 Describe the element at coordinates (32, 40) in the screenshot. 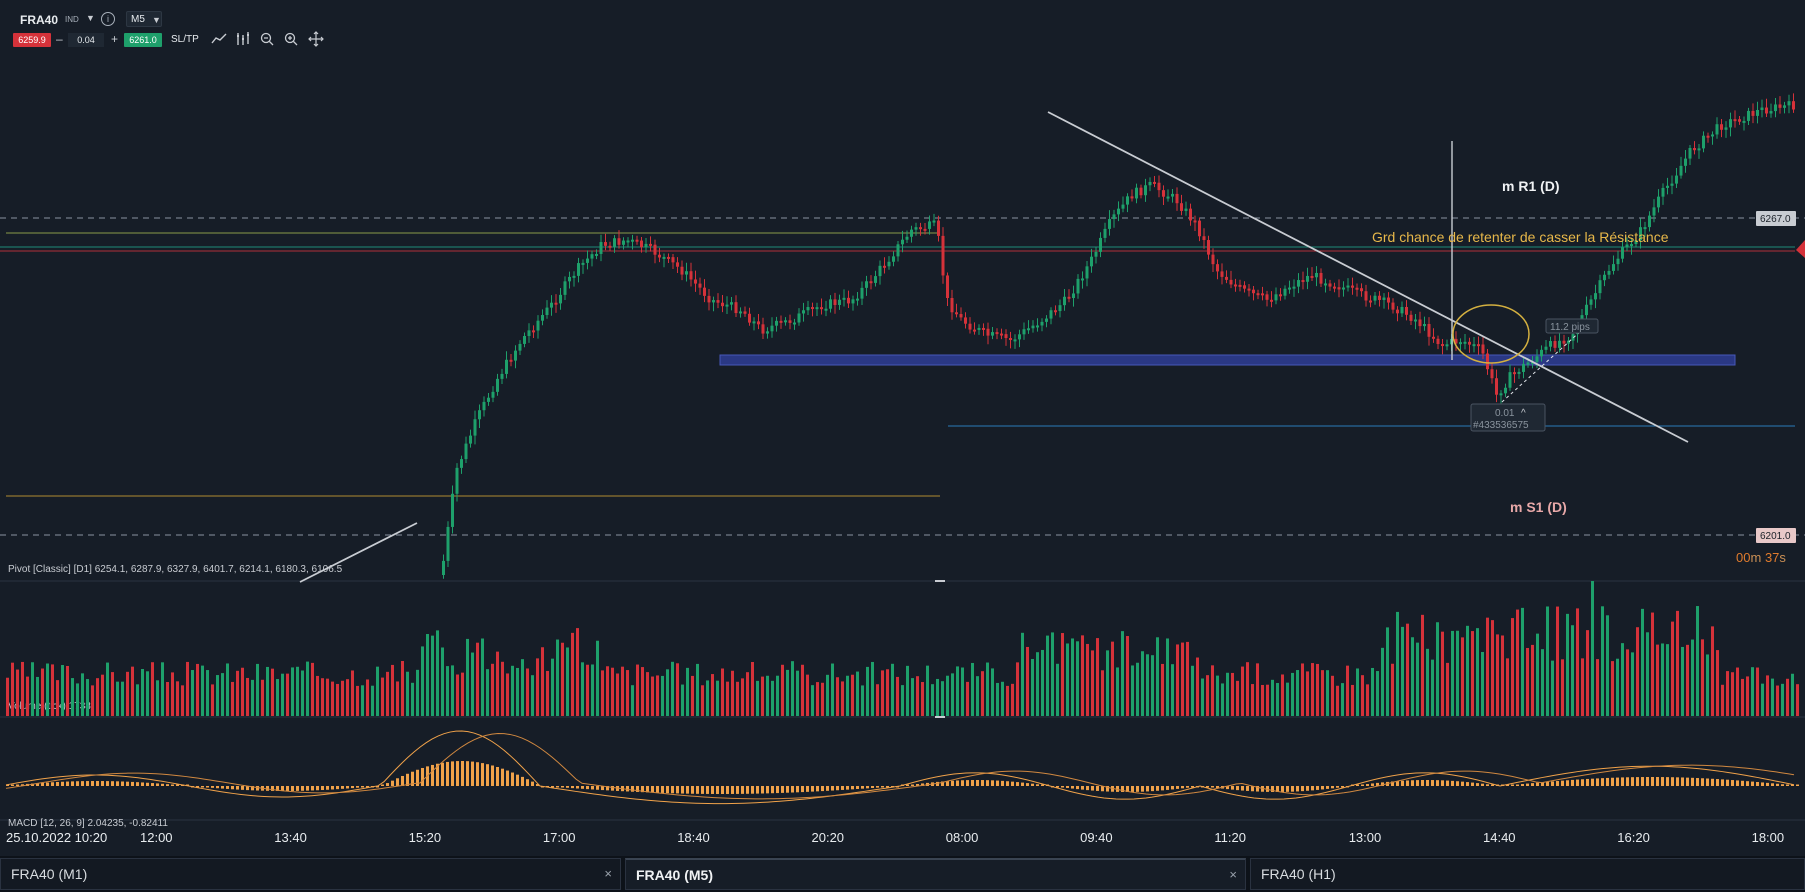

I see `sell-button: 6259.9` at that location.